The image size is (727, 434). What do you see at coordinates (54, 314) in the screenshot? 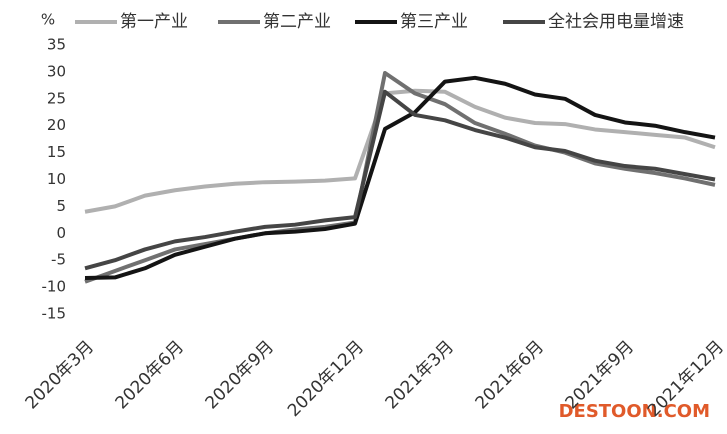
I see `y-tick-label: -15` at bounding box center [54, 314].